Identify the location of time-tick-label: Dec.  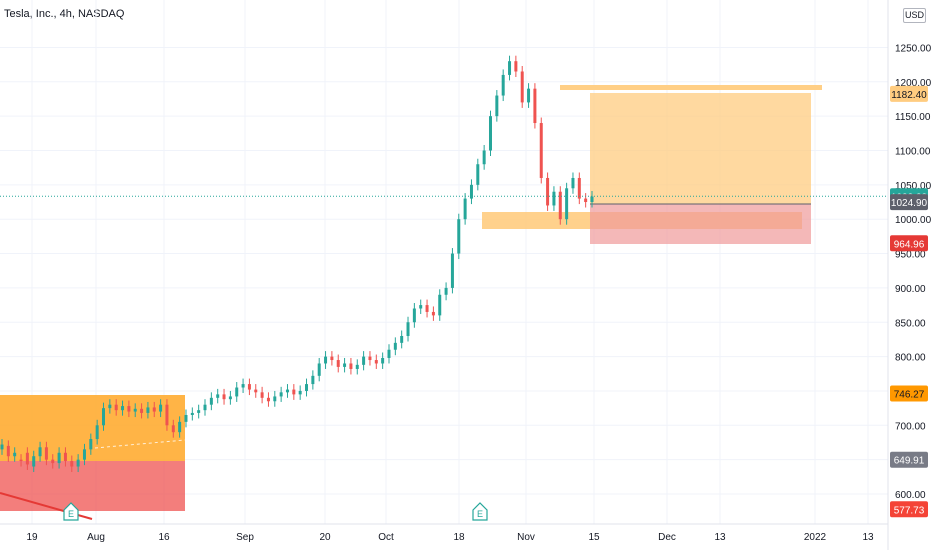
(667, 537).